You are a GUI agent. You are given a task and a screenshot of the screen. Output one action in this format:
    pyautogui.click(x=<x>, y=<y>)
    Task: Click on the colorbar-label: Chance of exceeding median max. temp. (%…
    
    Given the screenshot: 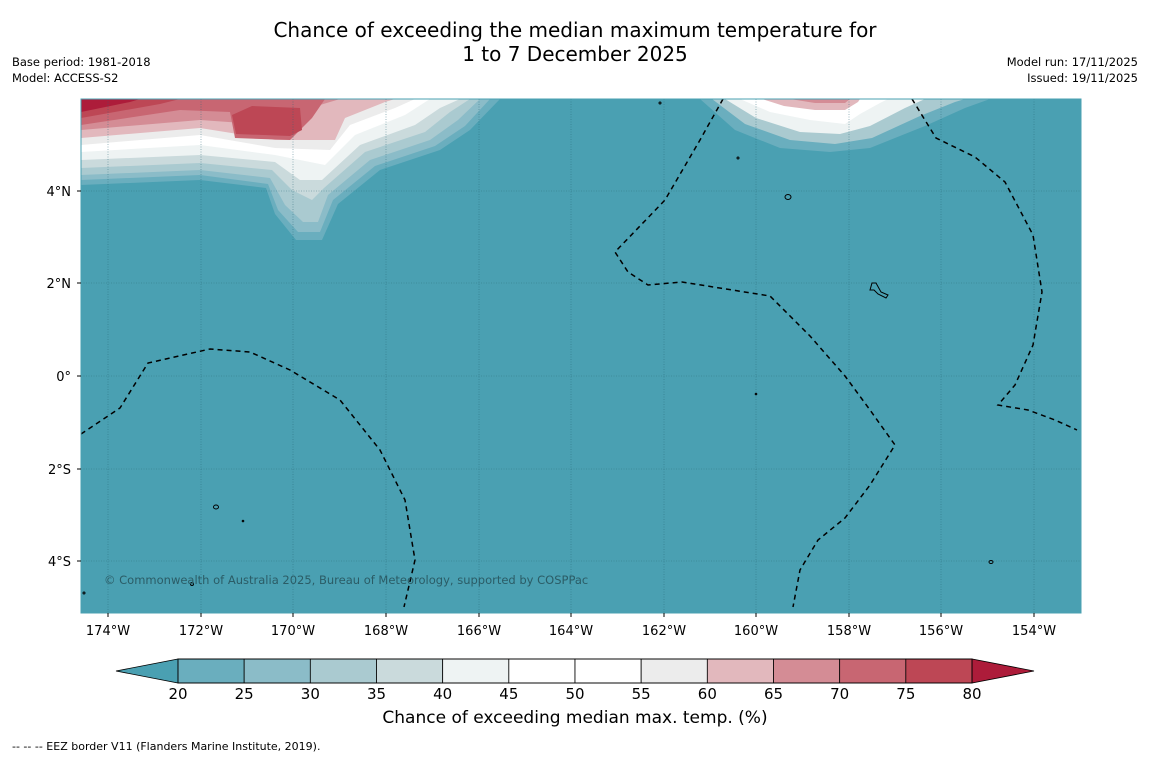 What is the action you would take?
    pyautogui.click(x=575, y=718)
    